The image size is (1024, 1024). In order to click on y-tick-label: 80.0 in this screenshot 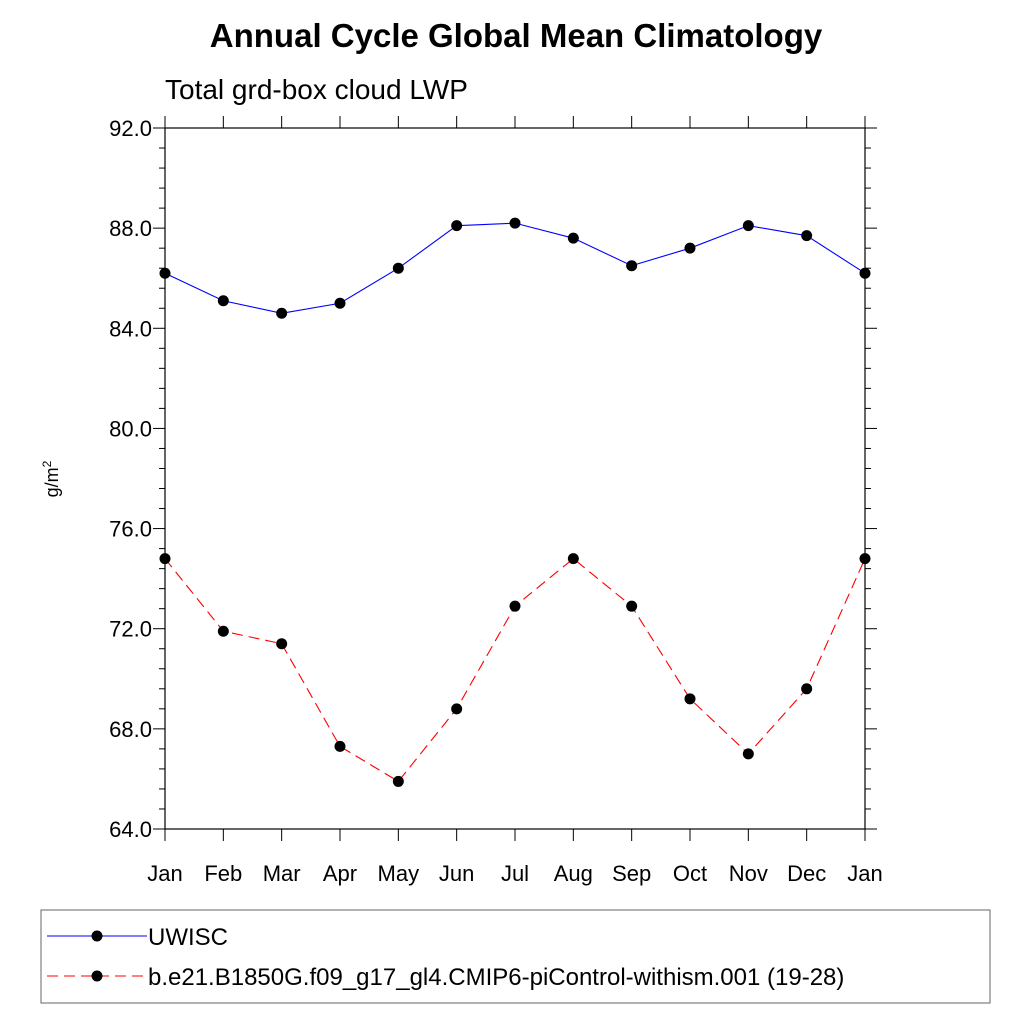, I will do `click(130, 428)`.